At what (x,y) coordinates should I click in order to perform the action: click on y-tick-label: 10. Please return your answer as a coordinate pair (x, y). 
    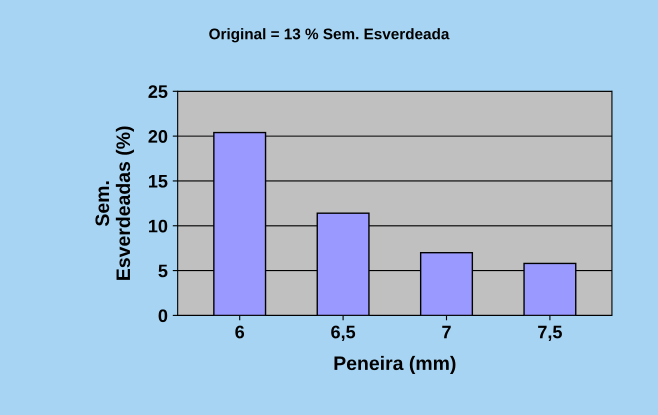
    Looking at the image, I should click on (158, 226).